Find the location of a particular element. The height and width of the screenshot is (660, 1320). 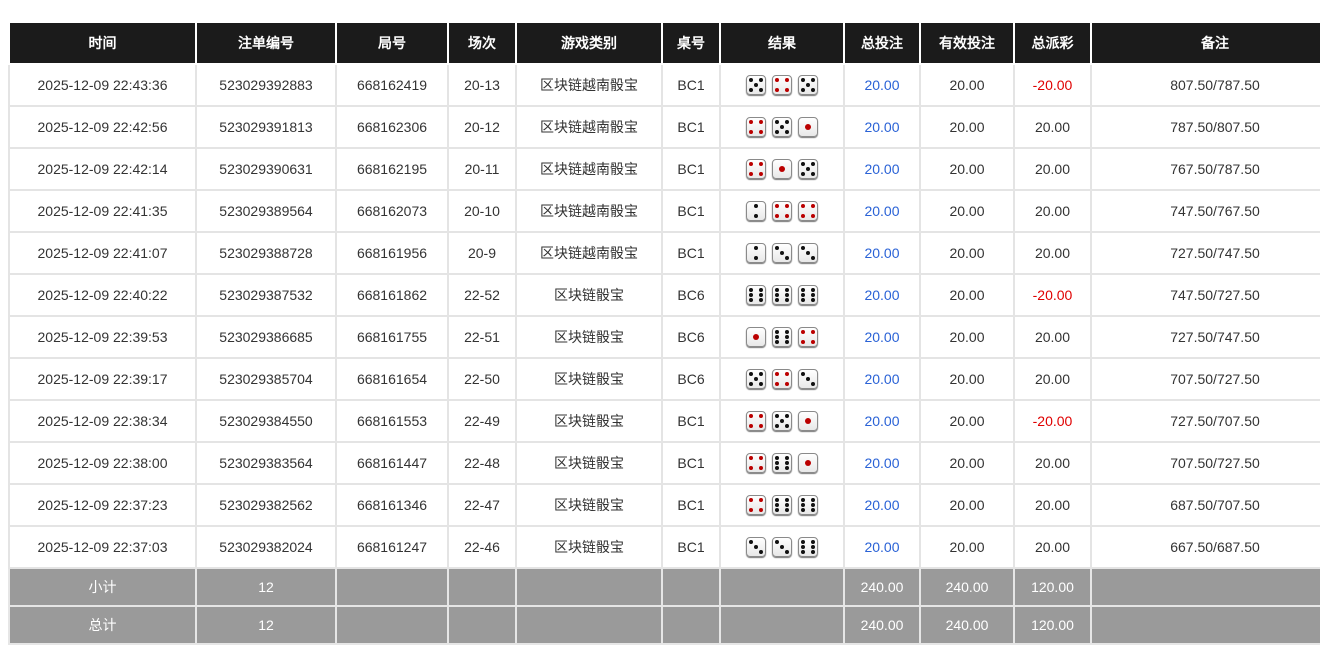

time-cell: 2025-12-09 22:37:03 is located at coordinates (102, 547).